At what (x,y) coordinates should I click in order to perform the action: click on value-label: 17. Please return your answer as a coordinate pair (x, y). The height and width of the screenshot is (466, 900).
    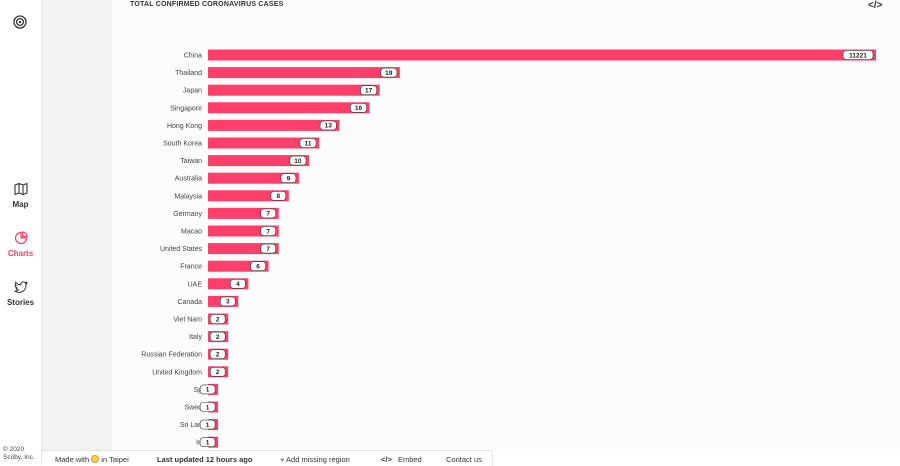
    Looking at the image, I should click on (369, 91).